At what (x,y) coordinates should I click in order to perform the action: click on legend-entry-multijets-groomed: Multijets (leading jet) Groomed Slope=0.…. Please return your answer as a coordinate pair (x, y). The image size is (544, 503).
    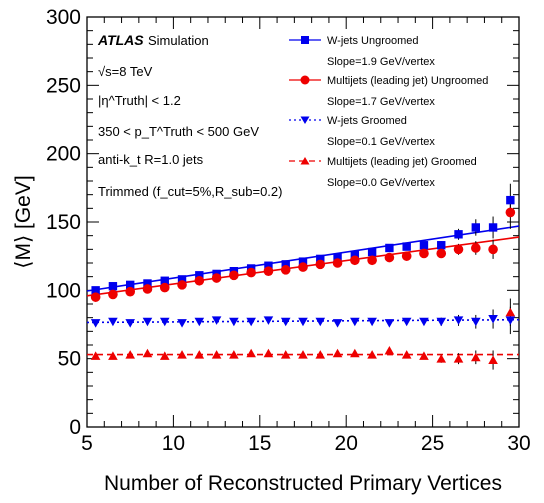
    Looking at the image, I should click on (383, 172).